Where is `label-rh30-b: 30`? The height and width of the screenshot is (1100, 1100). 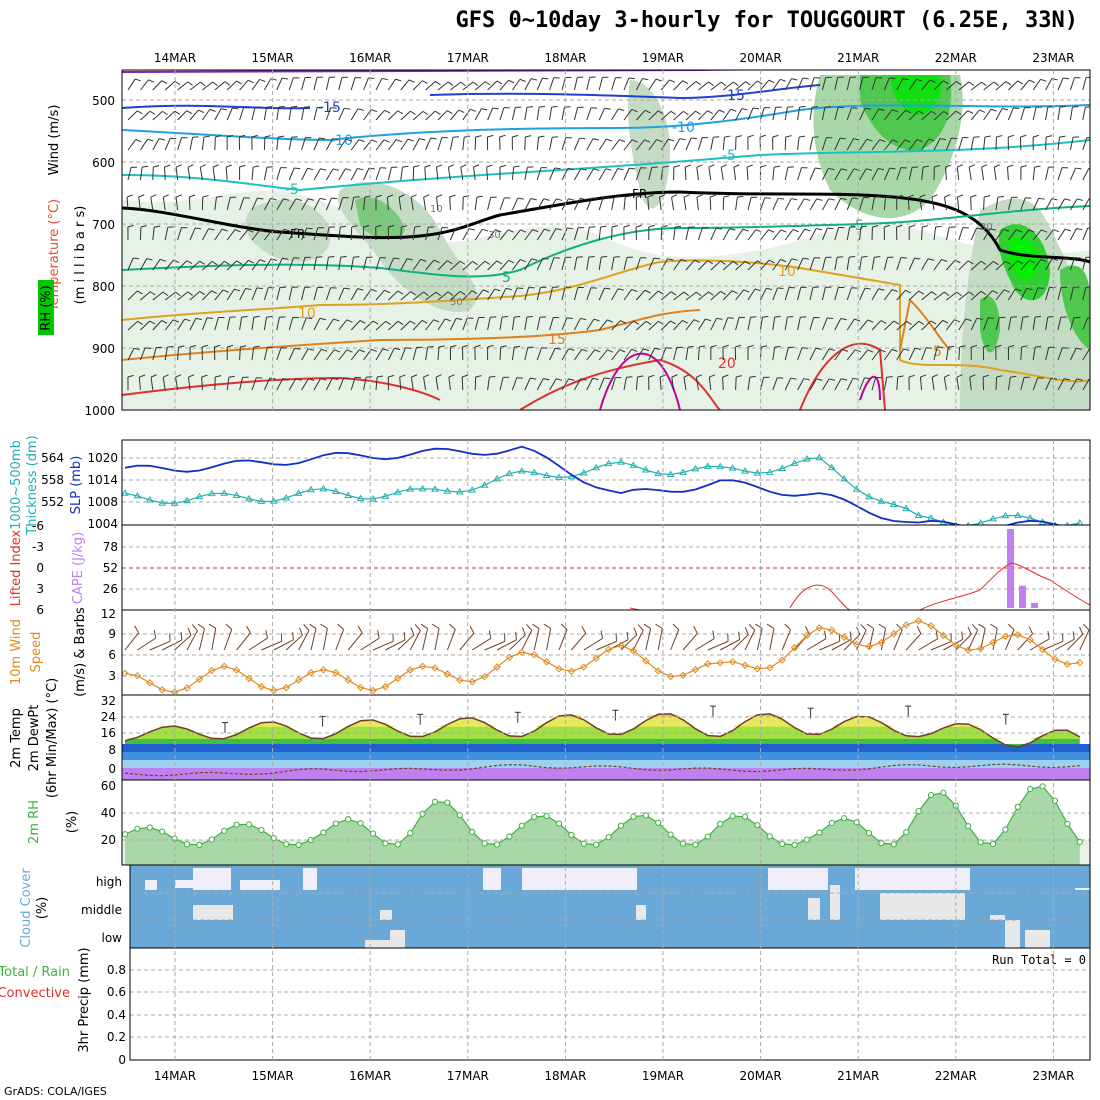 label-rh30-b: 30 is located at coordinates (986, 227).